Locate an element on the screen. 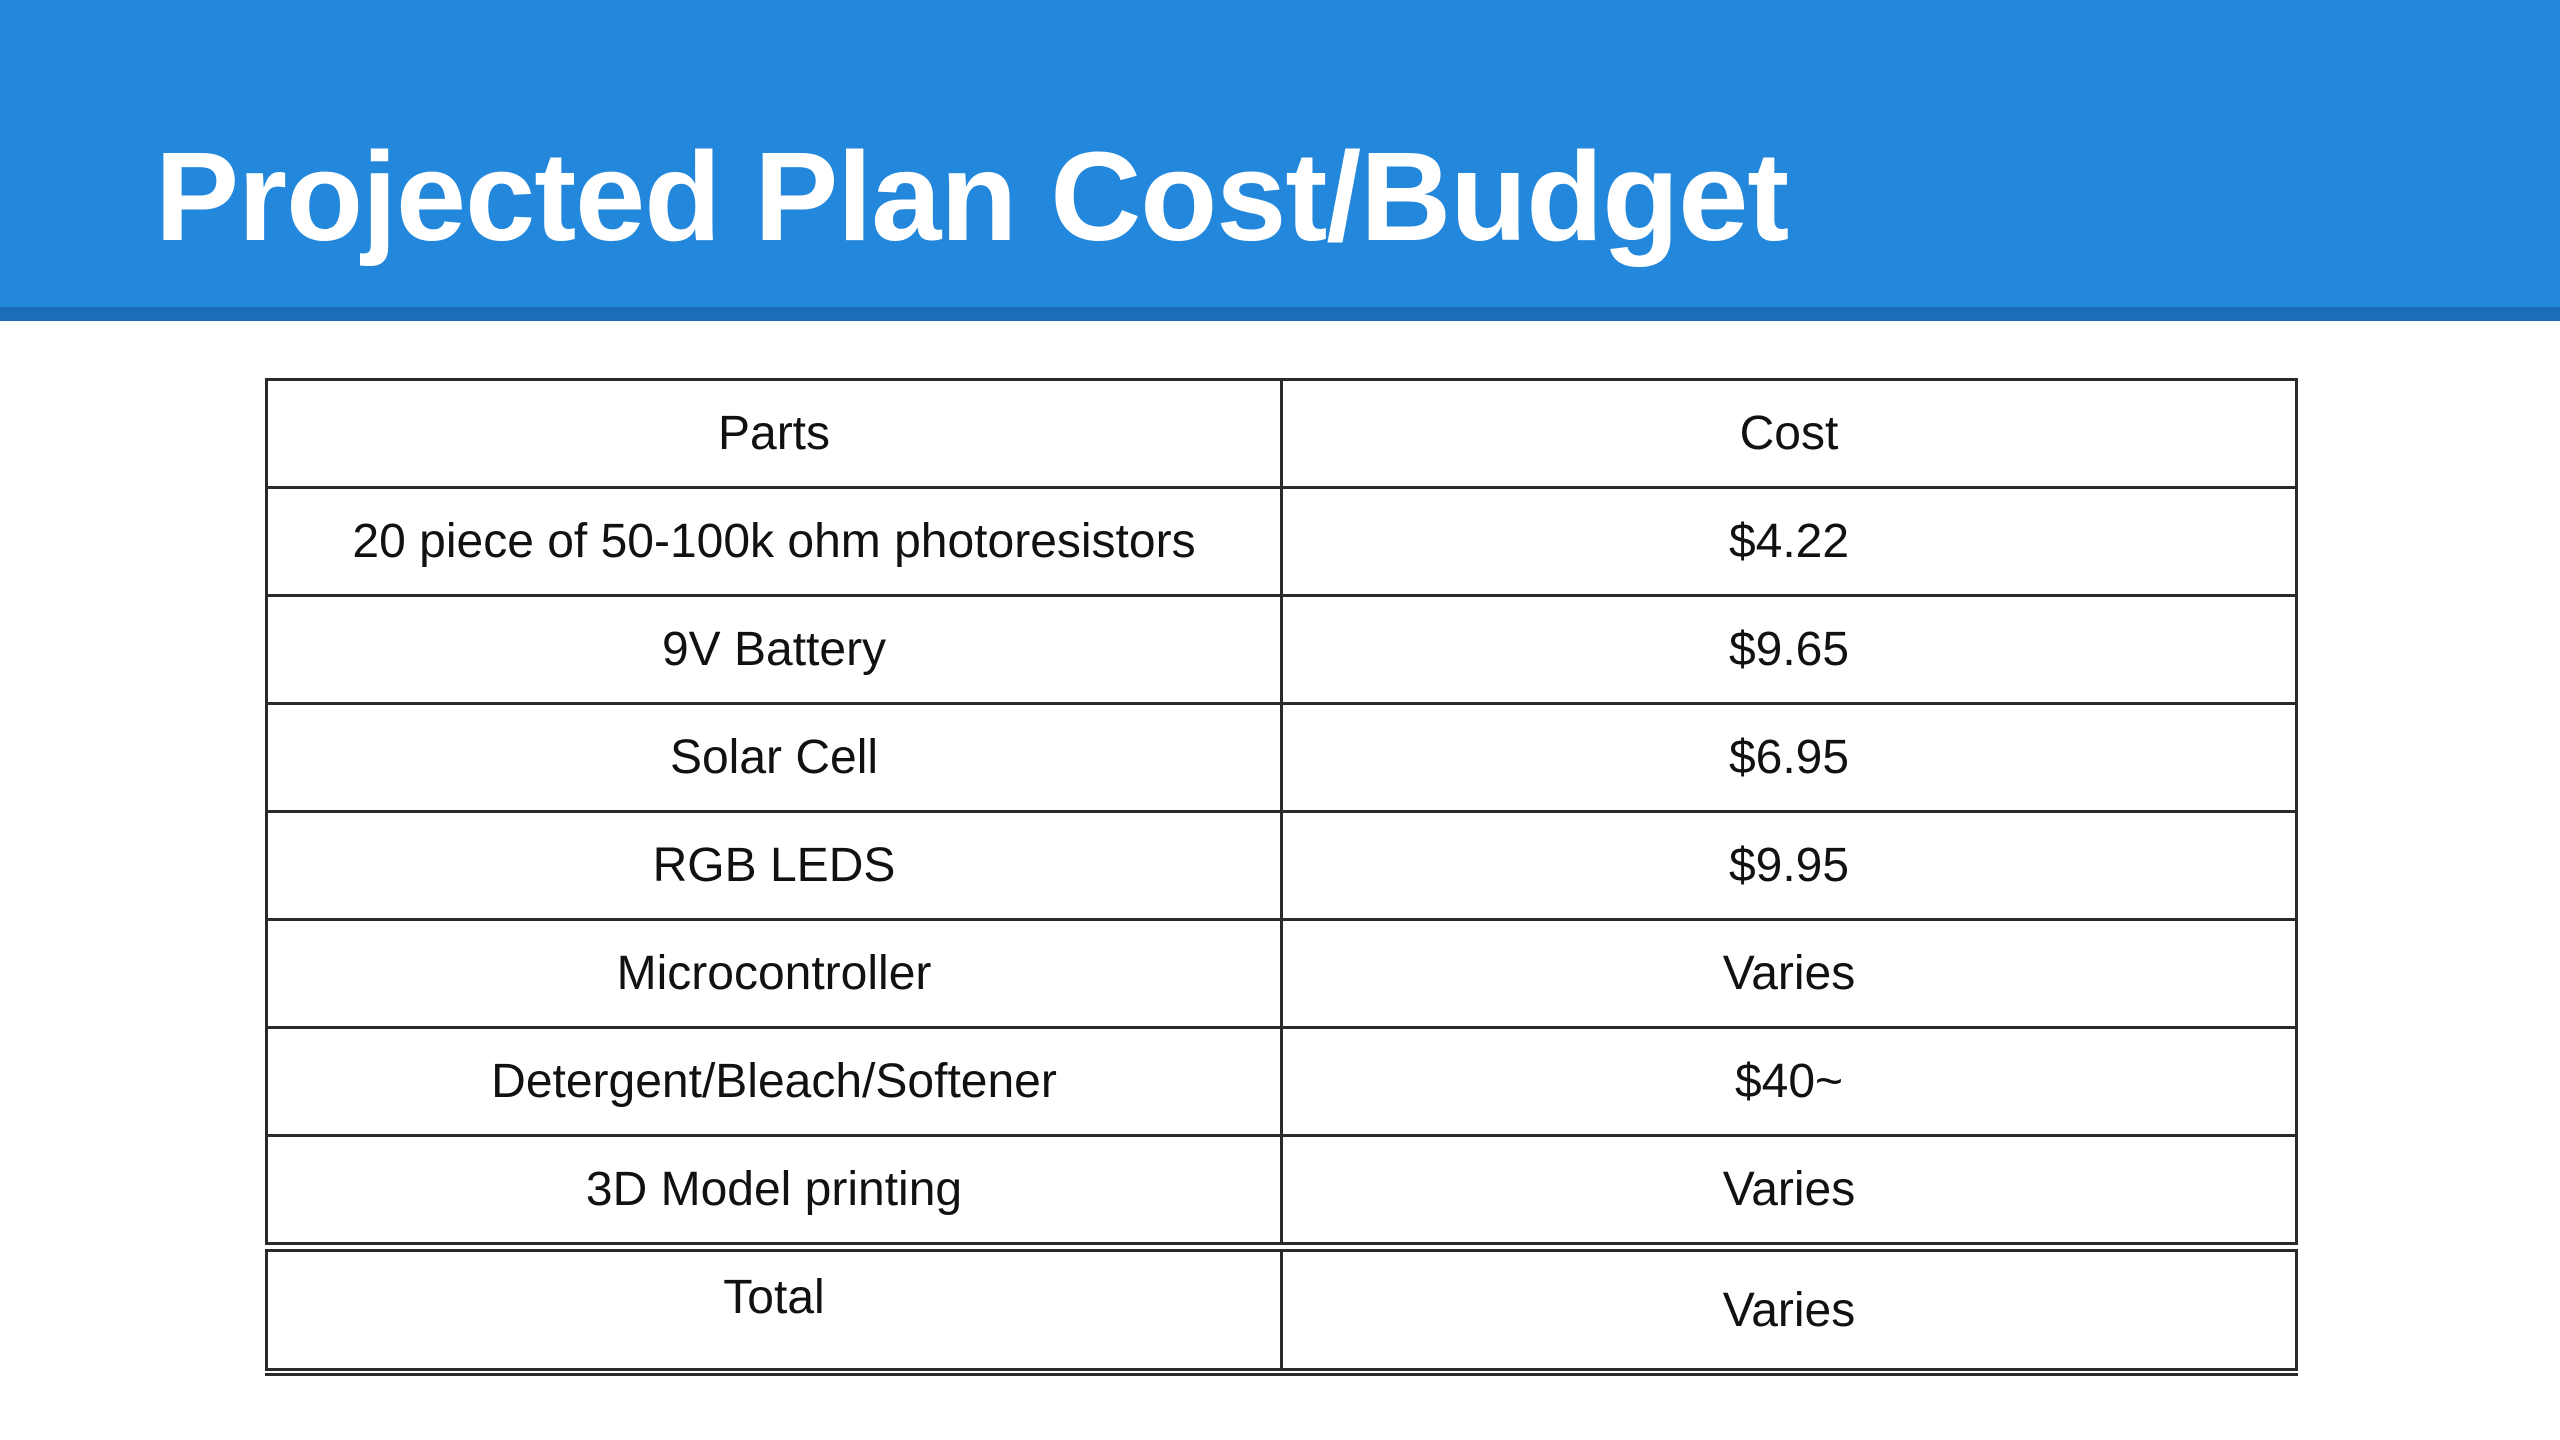 The width and height of the screenshot is (2560, 1440). cost-cell: $4.22 is located at coordinates (1789, 541).